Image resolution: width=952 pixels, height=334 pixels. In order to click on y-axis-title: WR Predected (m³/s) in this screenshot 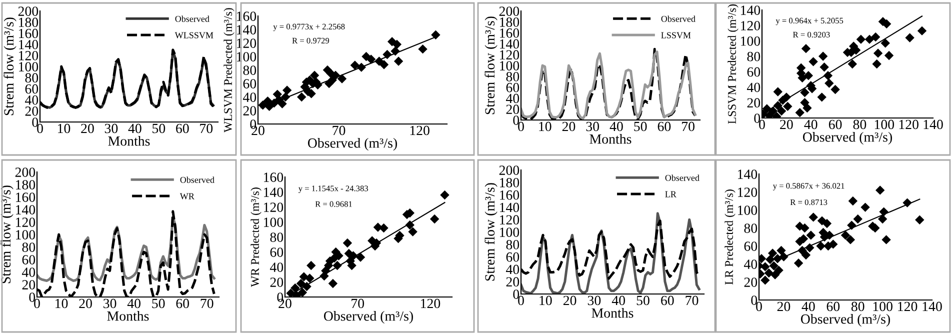, I will do `click(256, 237)`.